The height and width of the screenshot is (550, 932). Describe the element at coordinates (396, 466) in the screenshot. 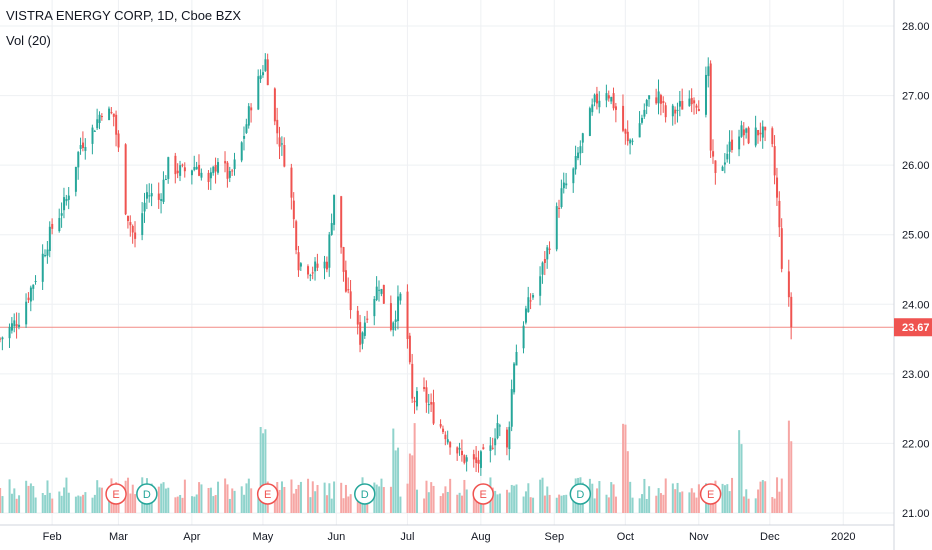

I see `volume-bars` at that location.